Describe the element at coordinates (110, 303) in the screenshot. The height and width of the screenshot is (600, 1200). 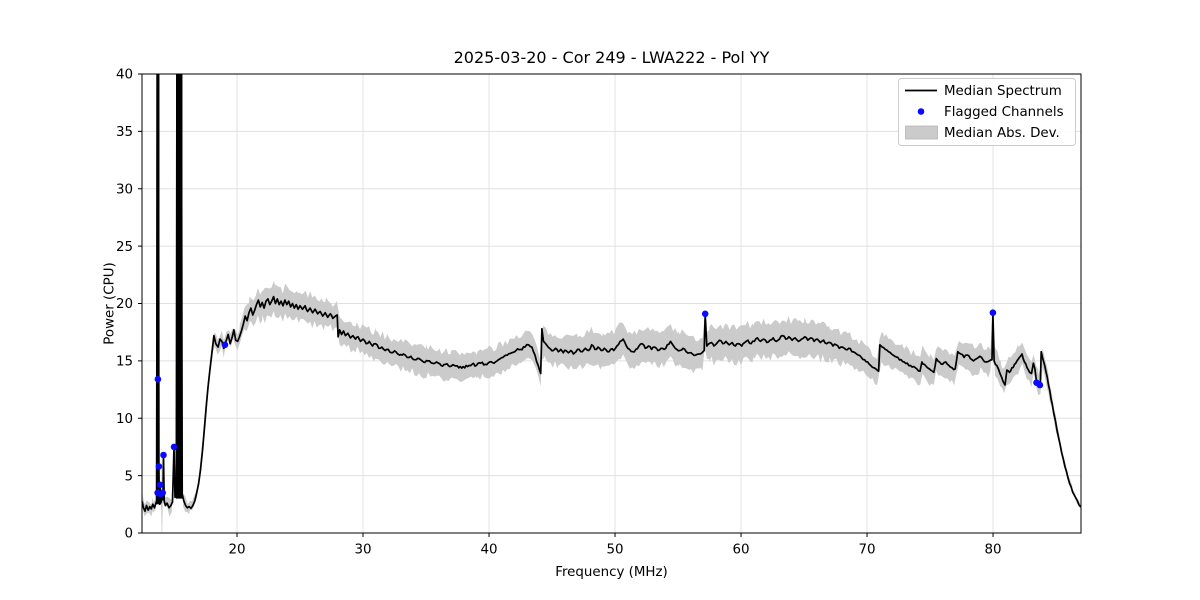
I see `y-axis-label: Power (CPU)` at that location.